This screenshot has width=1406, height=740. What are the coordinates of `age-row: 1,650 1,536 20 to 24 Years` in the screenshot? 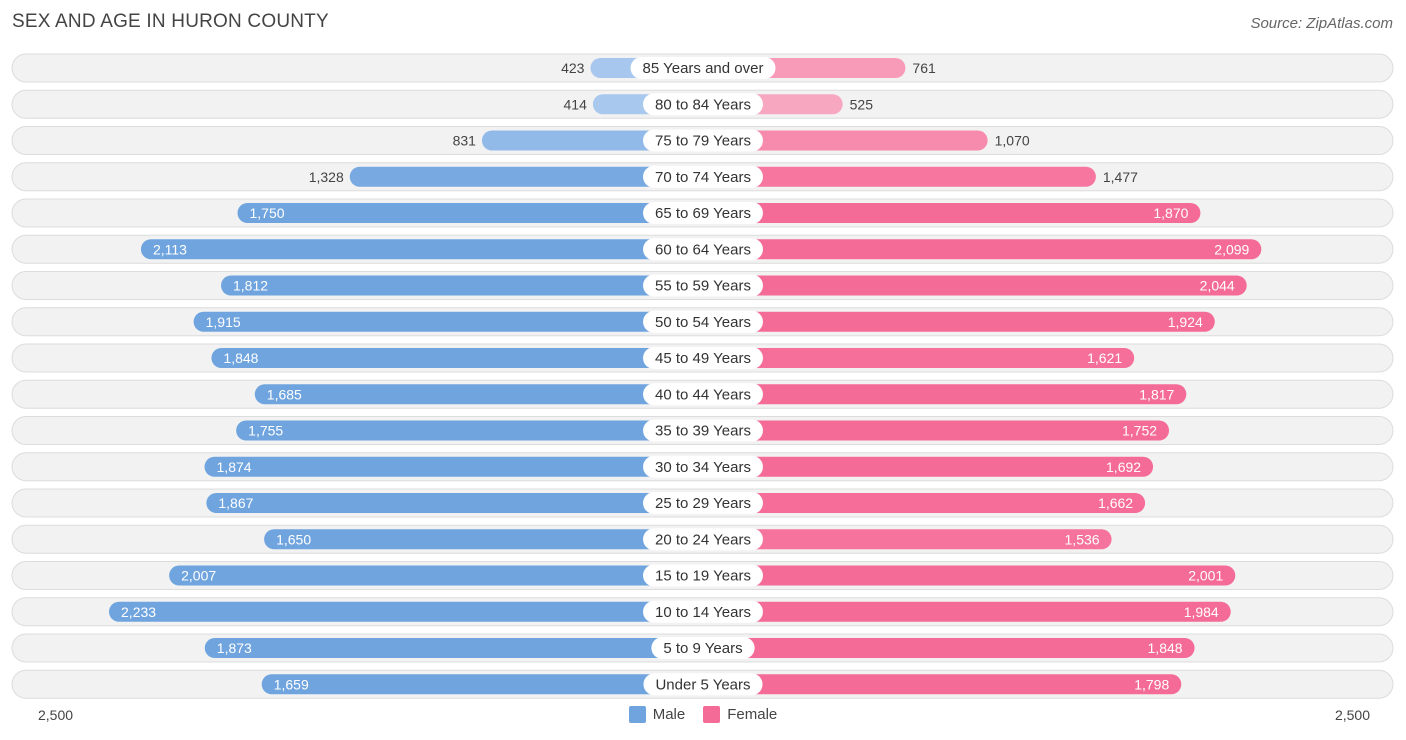 It's located at (702, 539).